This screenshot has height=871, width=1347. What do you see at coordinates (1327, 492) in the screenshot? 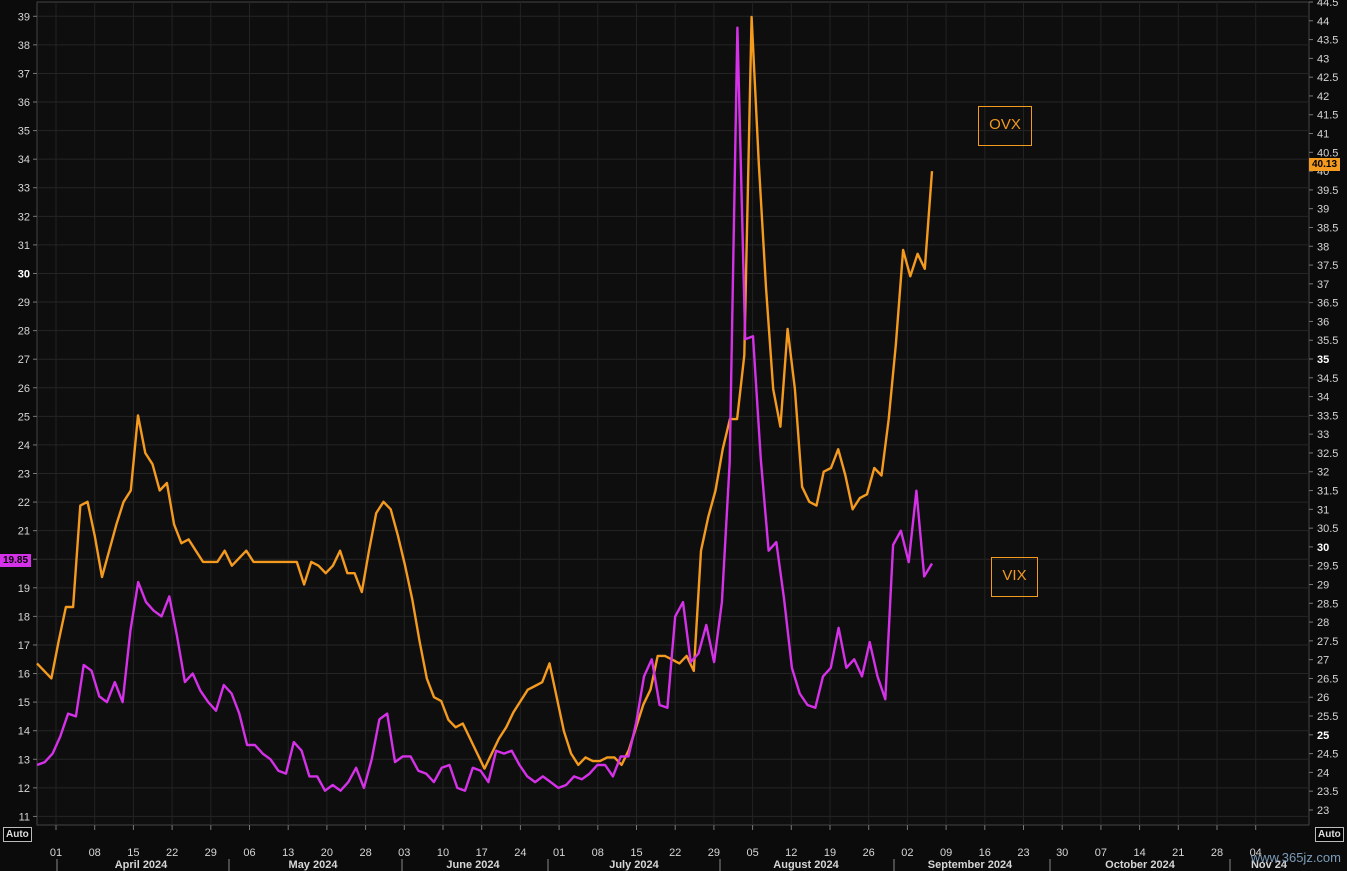
I see `right-tick-label: 31.5` at bounding box center [1327, 492].